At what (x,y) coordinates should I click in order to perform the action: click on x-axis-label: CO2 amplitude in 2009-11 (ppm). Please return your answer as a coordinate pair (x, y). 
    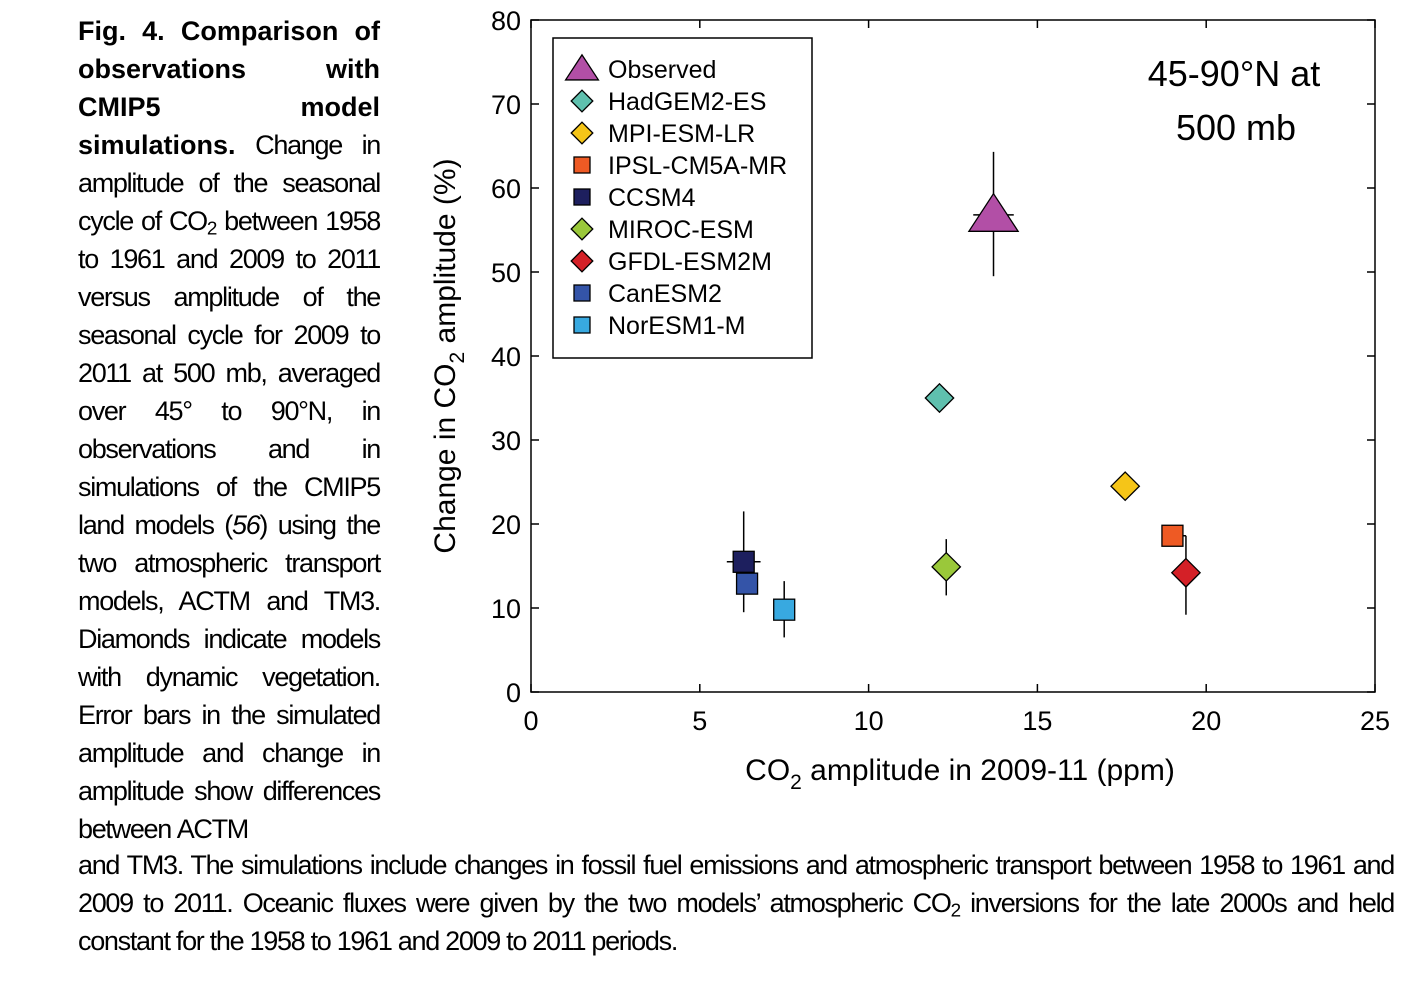
    Looking at the image, I should click on (960, 774).